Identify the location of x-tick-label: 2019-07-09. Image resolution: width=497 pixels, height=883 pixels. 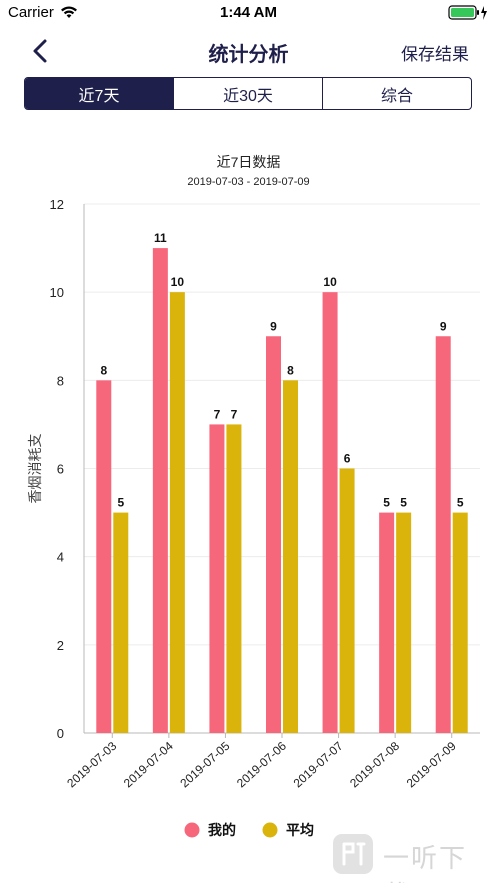
(431, 765).